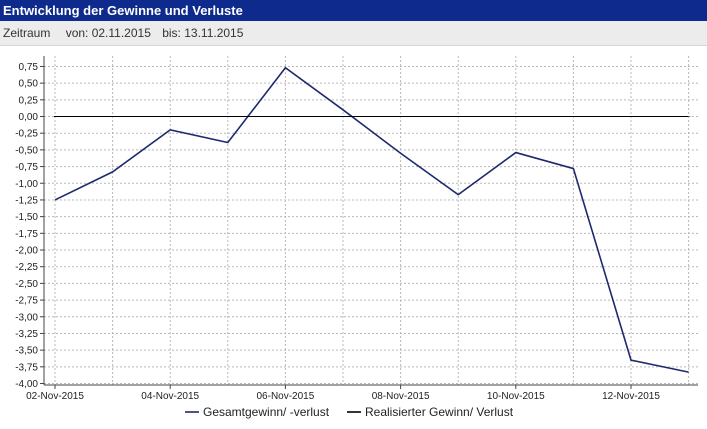 The image size is (707, 429). What do you see at coordinates (26, 150) in the screenshot?
I see `y-tick-label: -0,50` at bounding box center [26, 150].